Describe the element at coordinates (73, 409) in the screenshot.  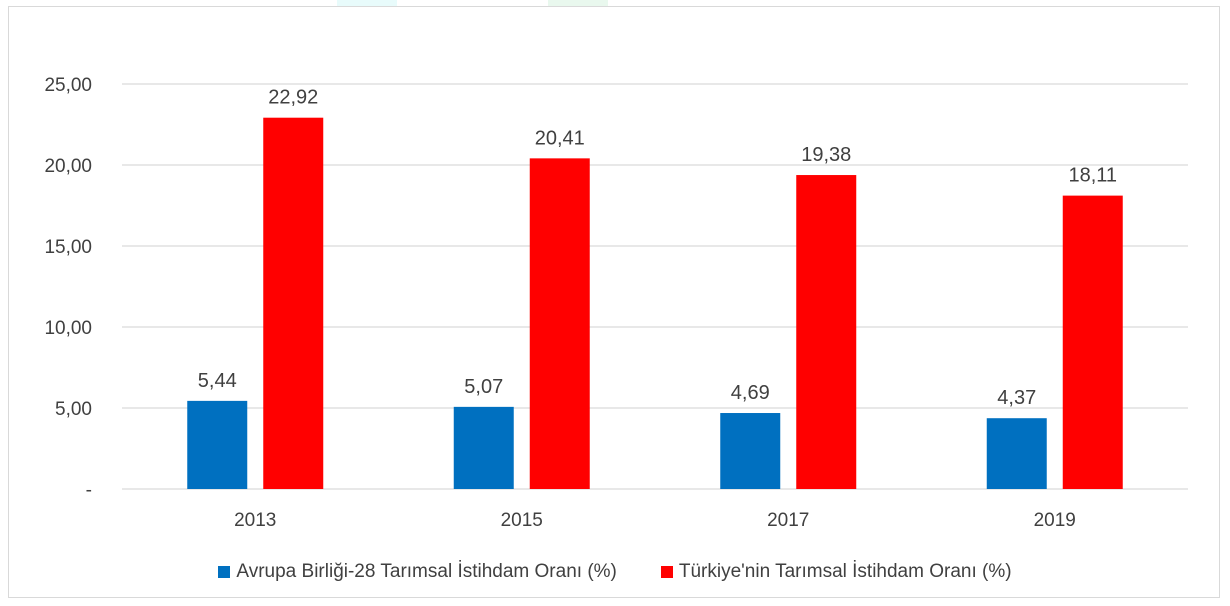
I see `y-tick-label: 5,00` at that location.